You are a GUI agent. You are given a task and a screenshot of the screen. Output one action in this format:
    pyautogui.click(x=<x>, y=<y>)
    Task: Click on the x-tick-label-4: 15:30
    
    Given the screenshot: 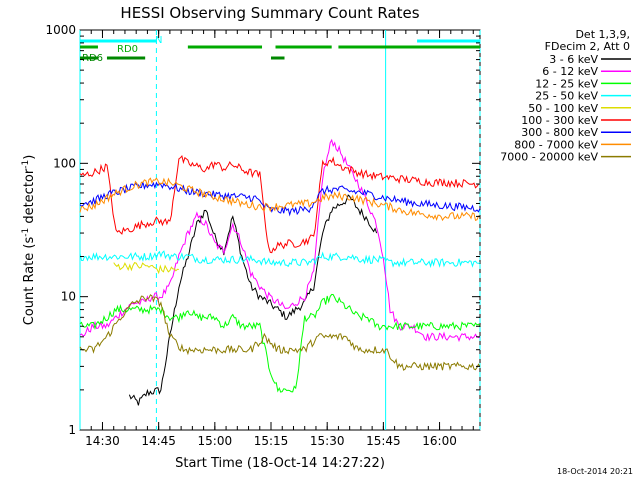 What is the action you would take?
    pyautogui.click(x=327, y=441)
    